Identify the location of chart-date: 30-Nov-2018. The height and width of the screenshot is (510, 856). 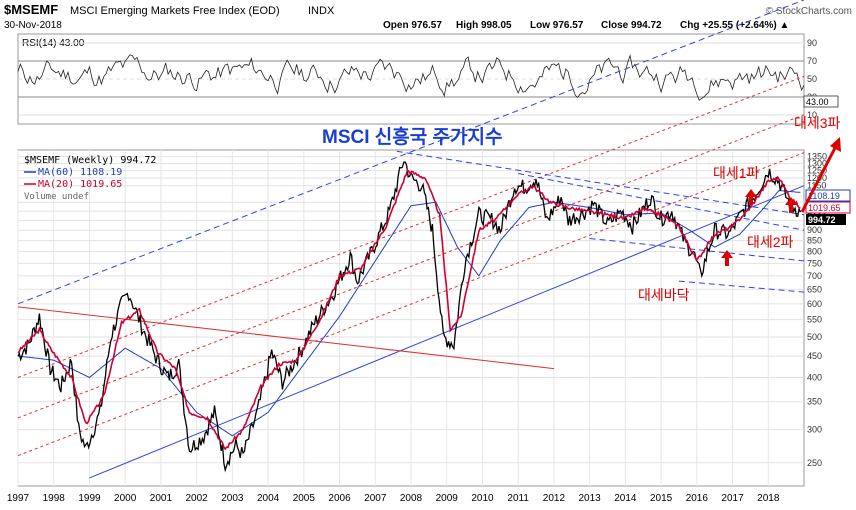
(33, 25).